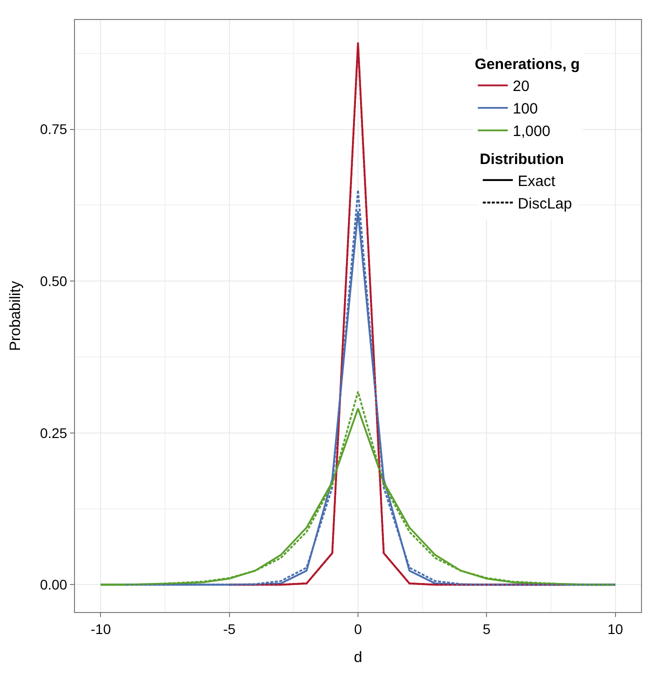  Describe the element at coordinates (54, 584) in the screenshot. I see `y-tick-label: 0.00` at that location.